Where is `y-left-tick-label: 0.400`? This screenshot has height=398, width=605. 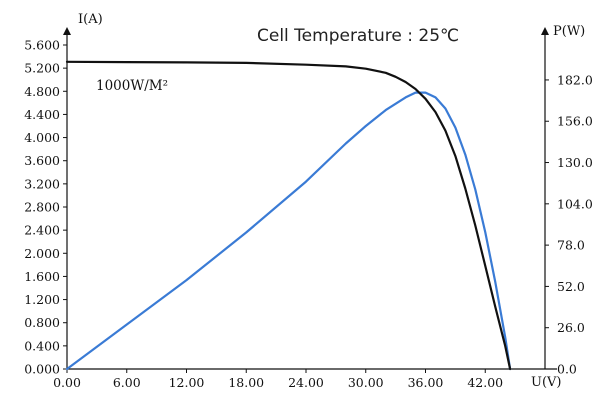
y-left-tick-label: 0.400 is located at coordinates (42, 345).